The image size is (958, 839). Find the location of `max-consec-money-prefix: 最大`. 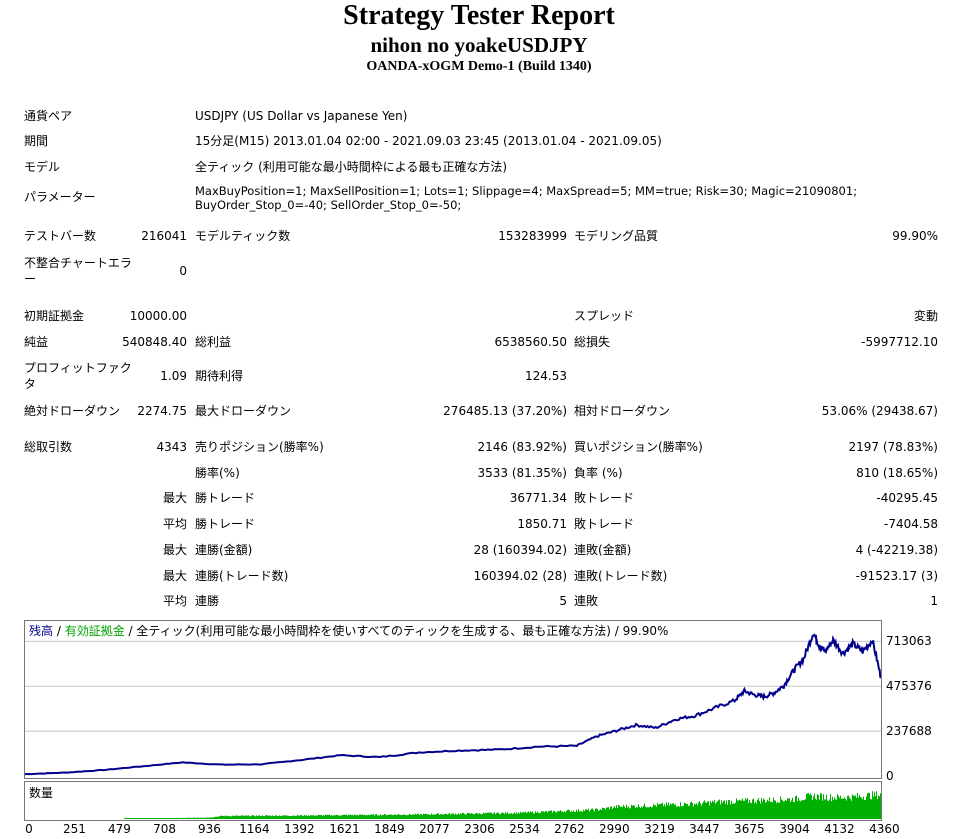

max-consec-money-prefix: 最大 is located at coordinates (174, 550).